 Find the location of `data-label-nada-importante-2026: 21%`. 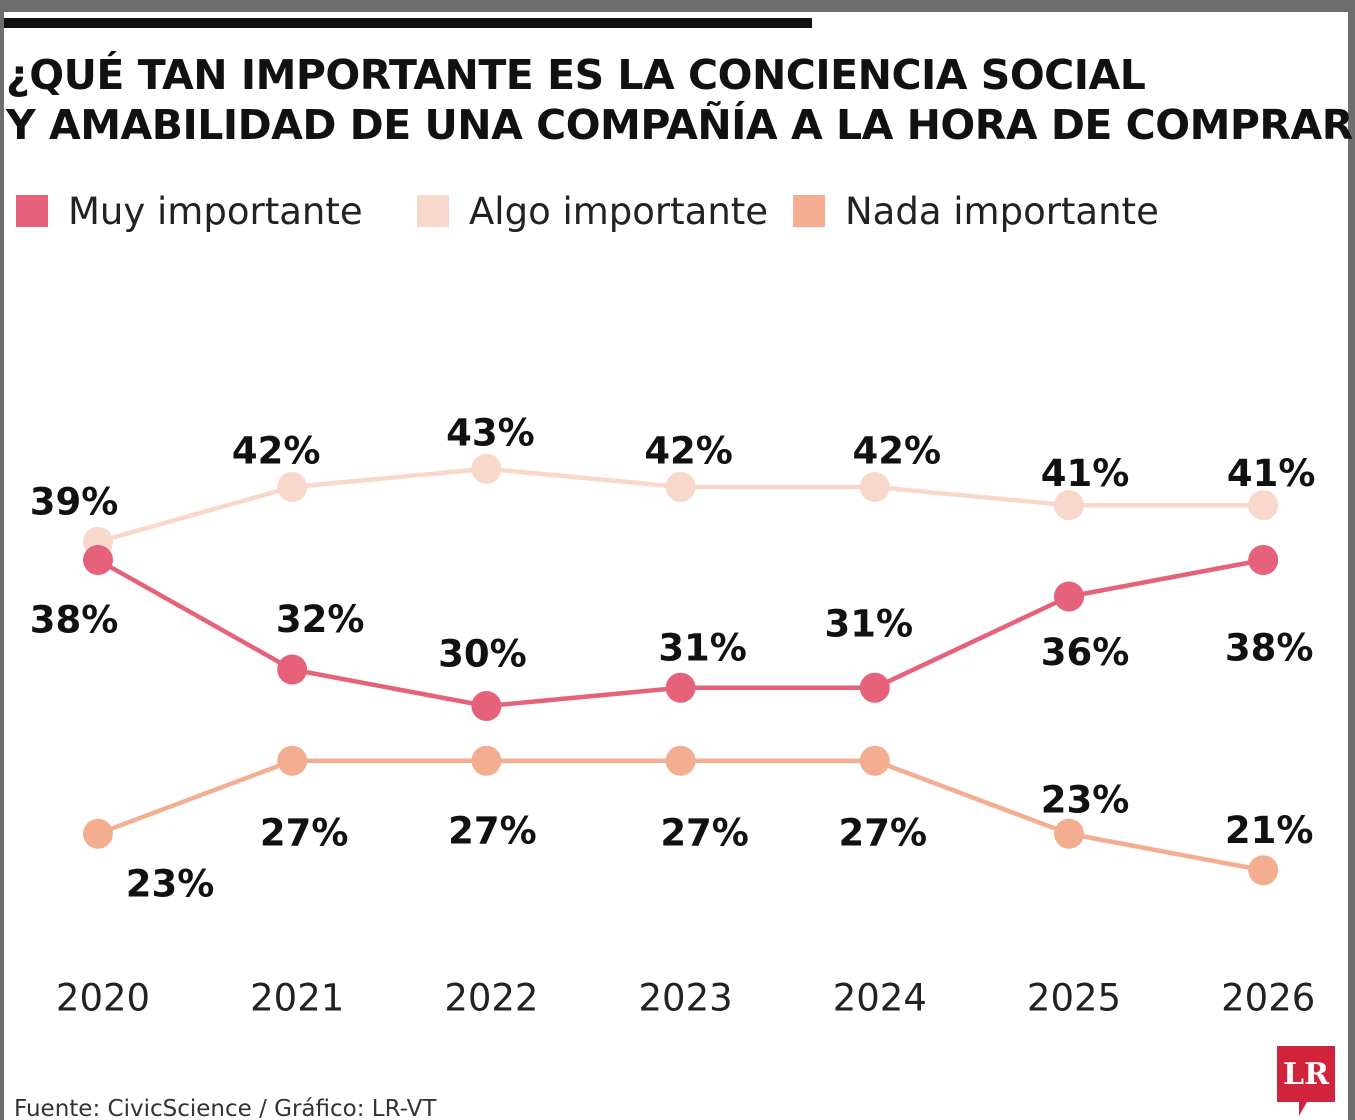

data-label-nada-importante-2026: 21% is located at coordinates (1269, 830).